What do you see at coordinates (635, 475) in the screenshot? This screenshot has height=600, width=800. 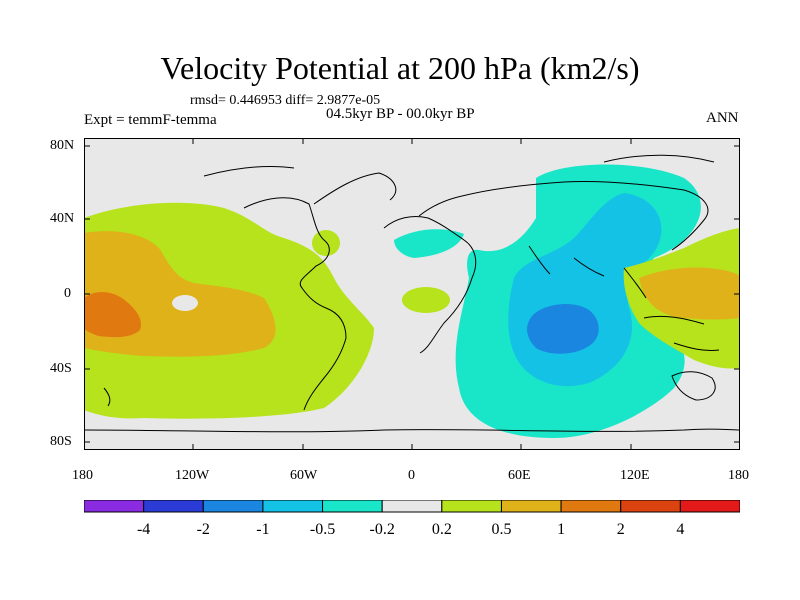 I see `lon-tick-label: 120E` at bounding box center [635, 475].